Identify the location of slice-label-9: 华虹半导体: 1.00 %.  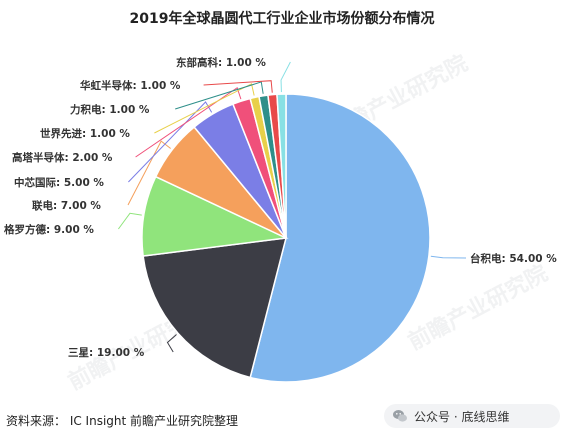
(130, 85).